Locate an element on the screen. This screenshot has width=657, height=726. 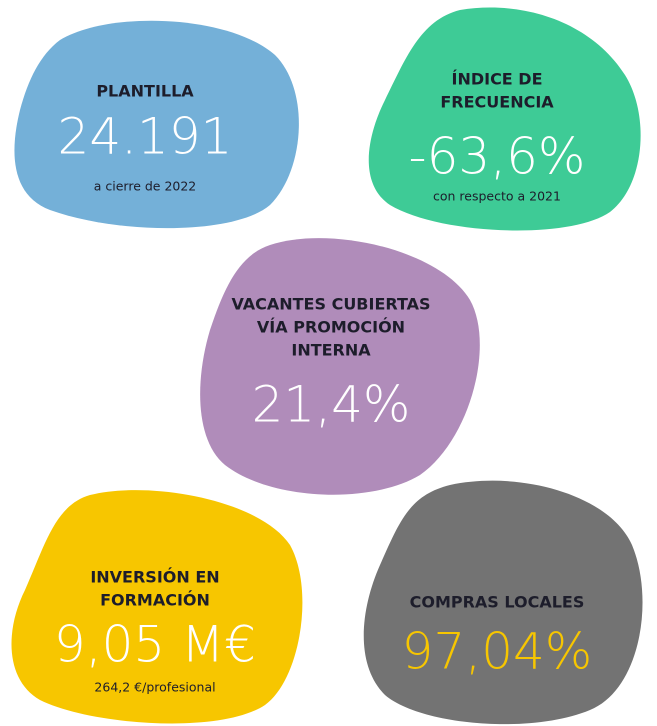
card-value: 21,4% is located at coordinates (331, 405).